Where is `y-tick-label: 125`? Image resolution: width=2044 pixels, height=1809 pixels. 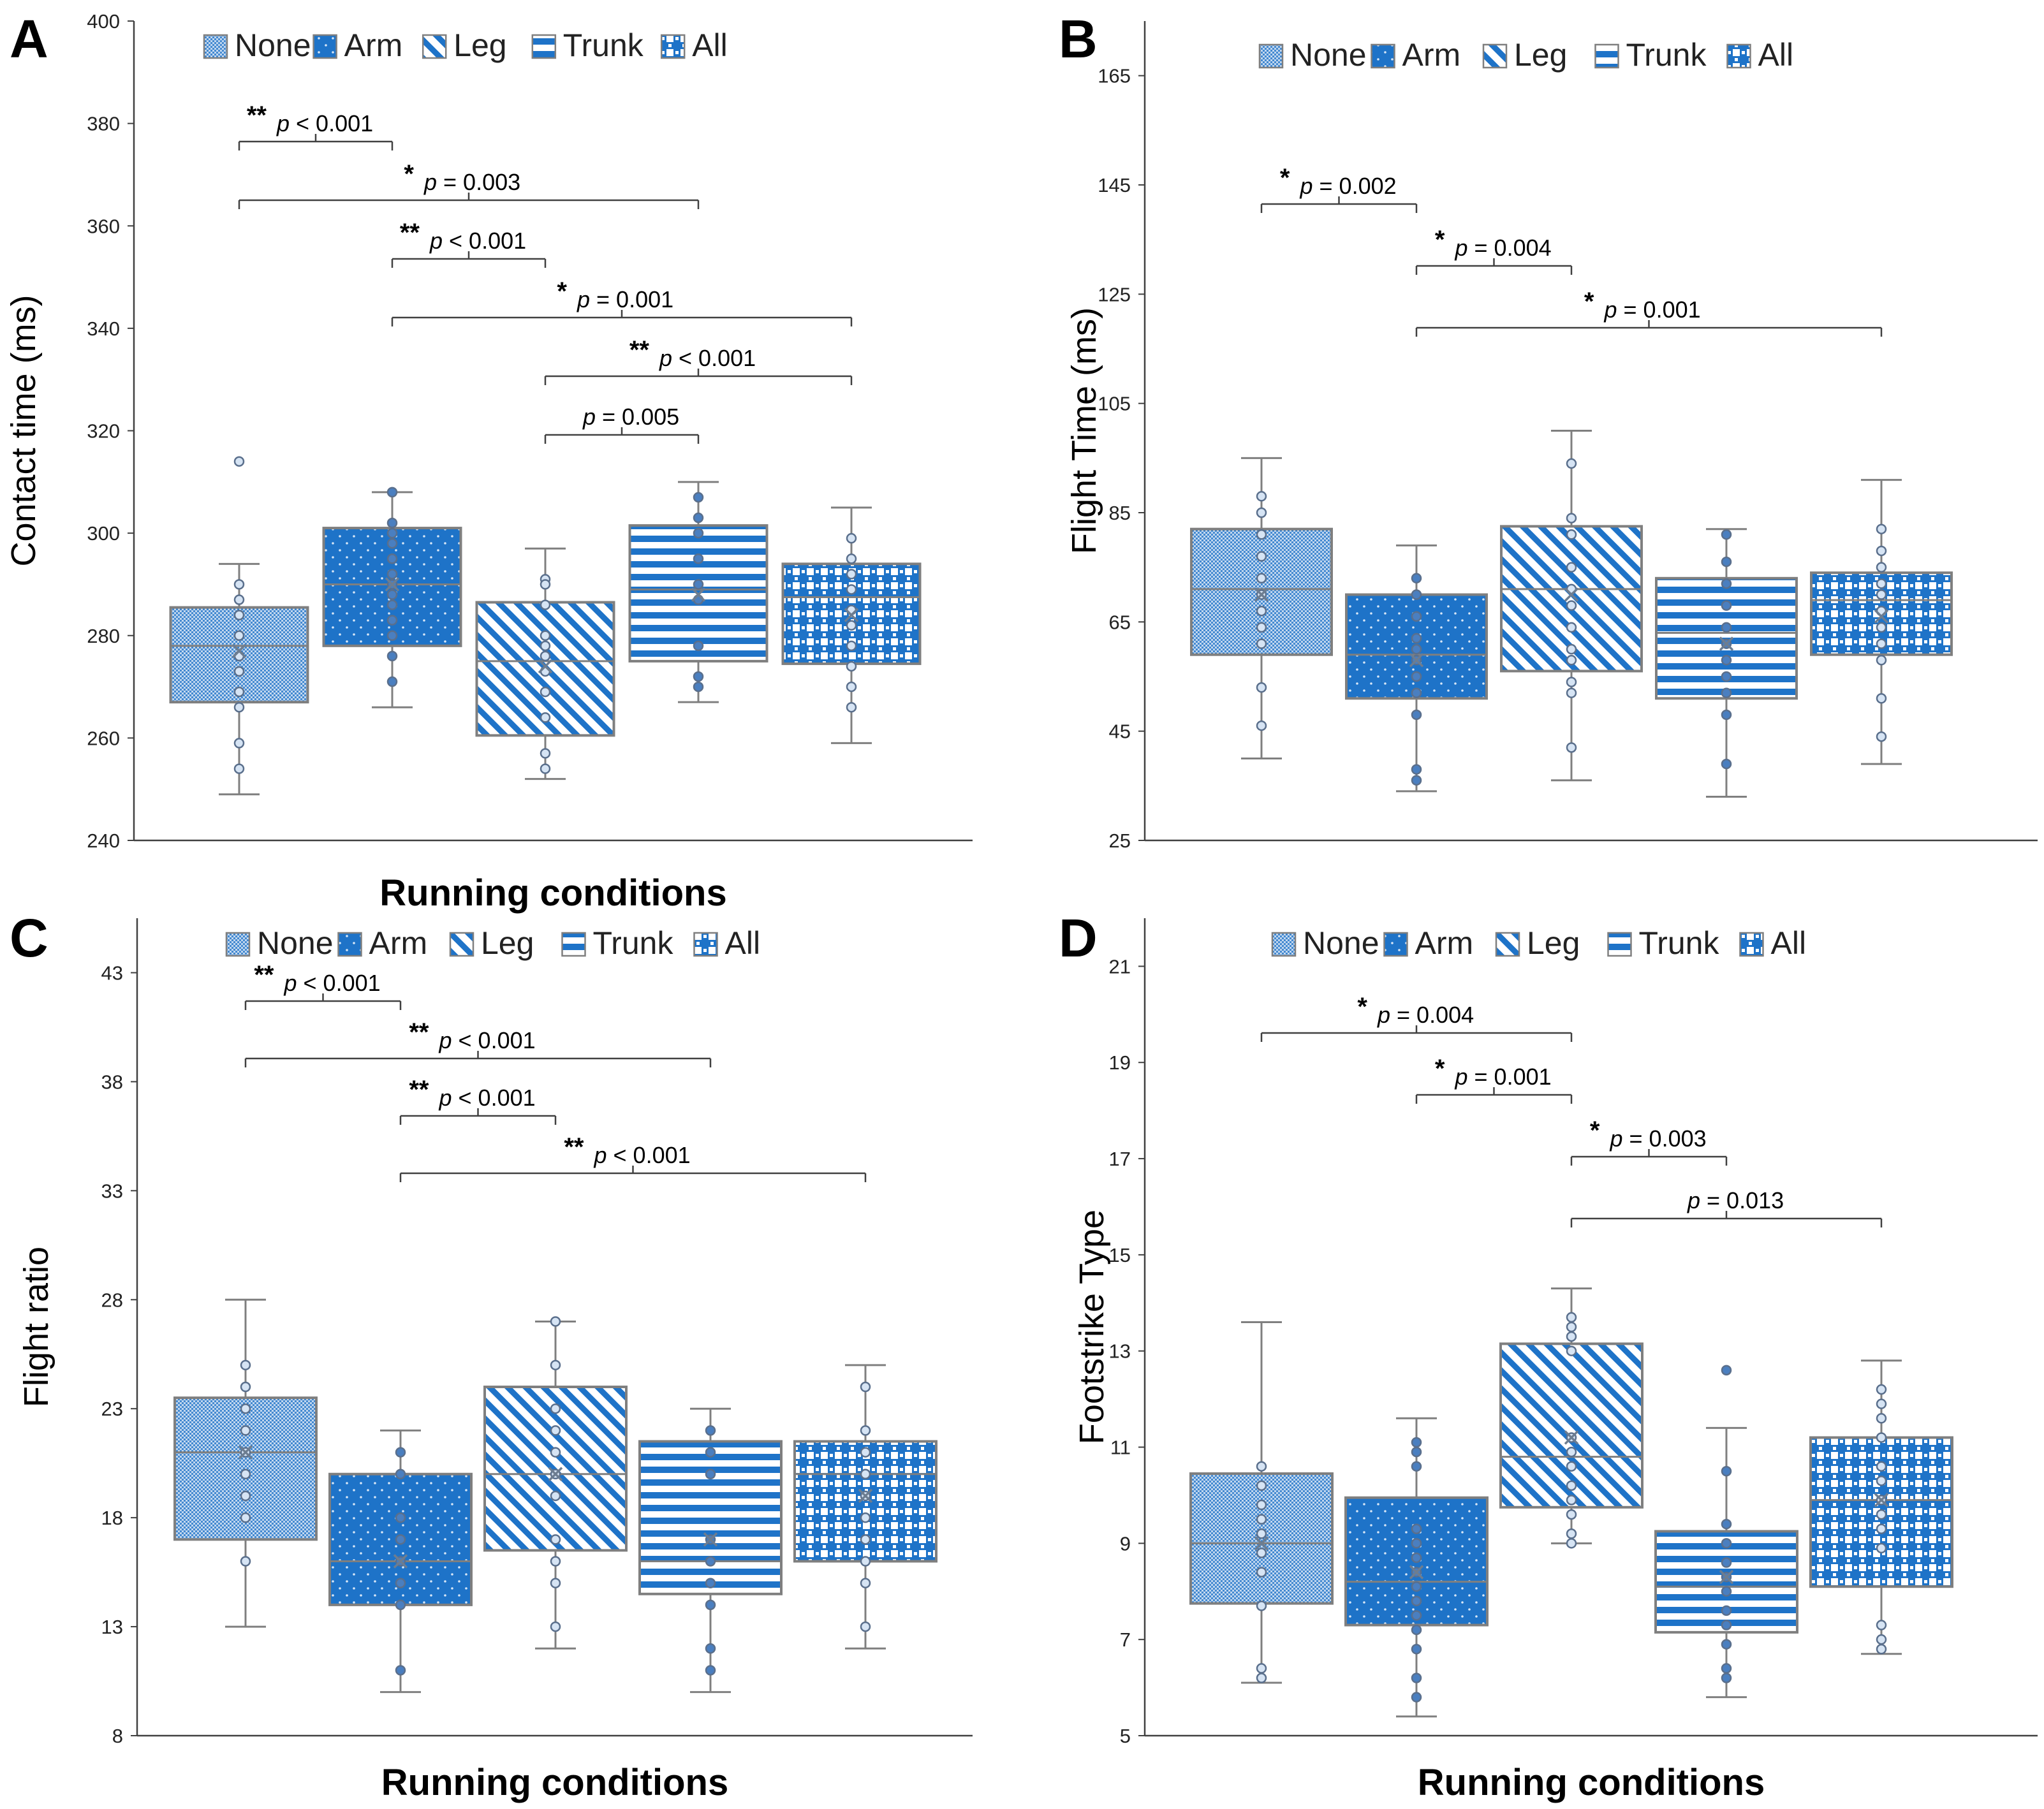
y-tick-label: 125 is located at coordinates (1114, 294).